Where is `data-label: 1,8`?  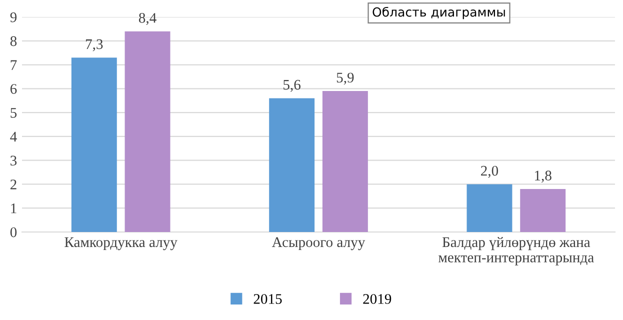
data-label: 1,8 is located at coordinates (543, 176).